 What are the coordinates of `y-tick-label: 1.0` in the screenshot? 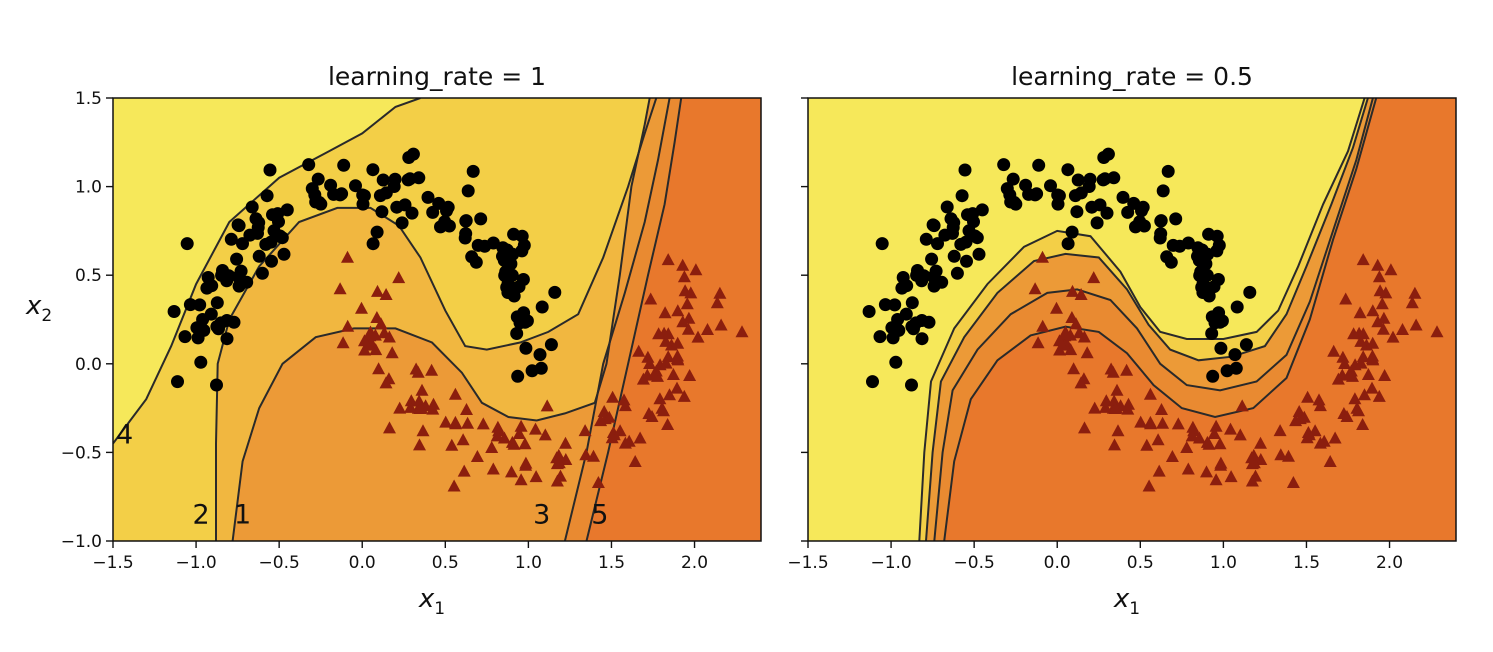 It's located at (88, 188).